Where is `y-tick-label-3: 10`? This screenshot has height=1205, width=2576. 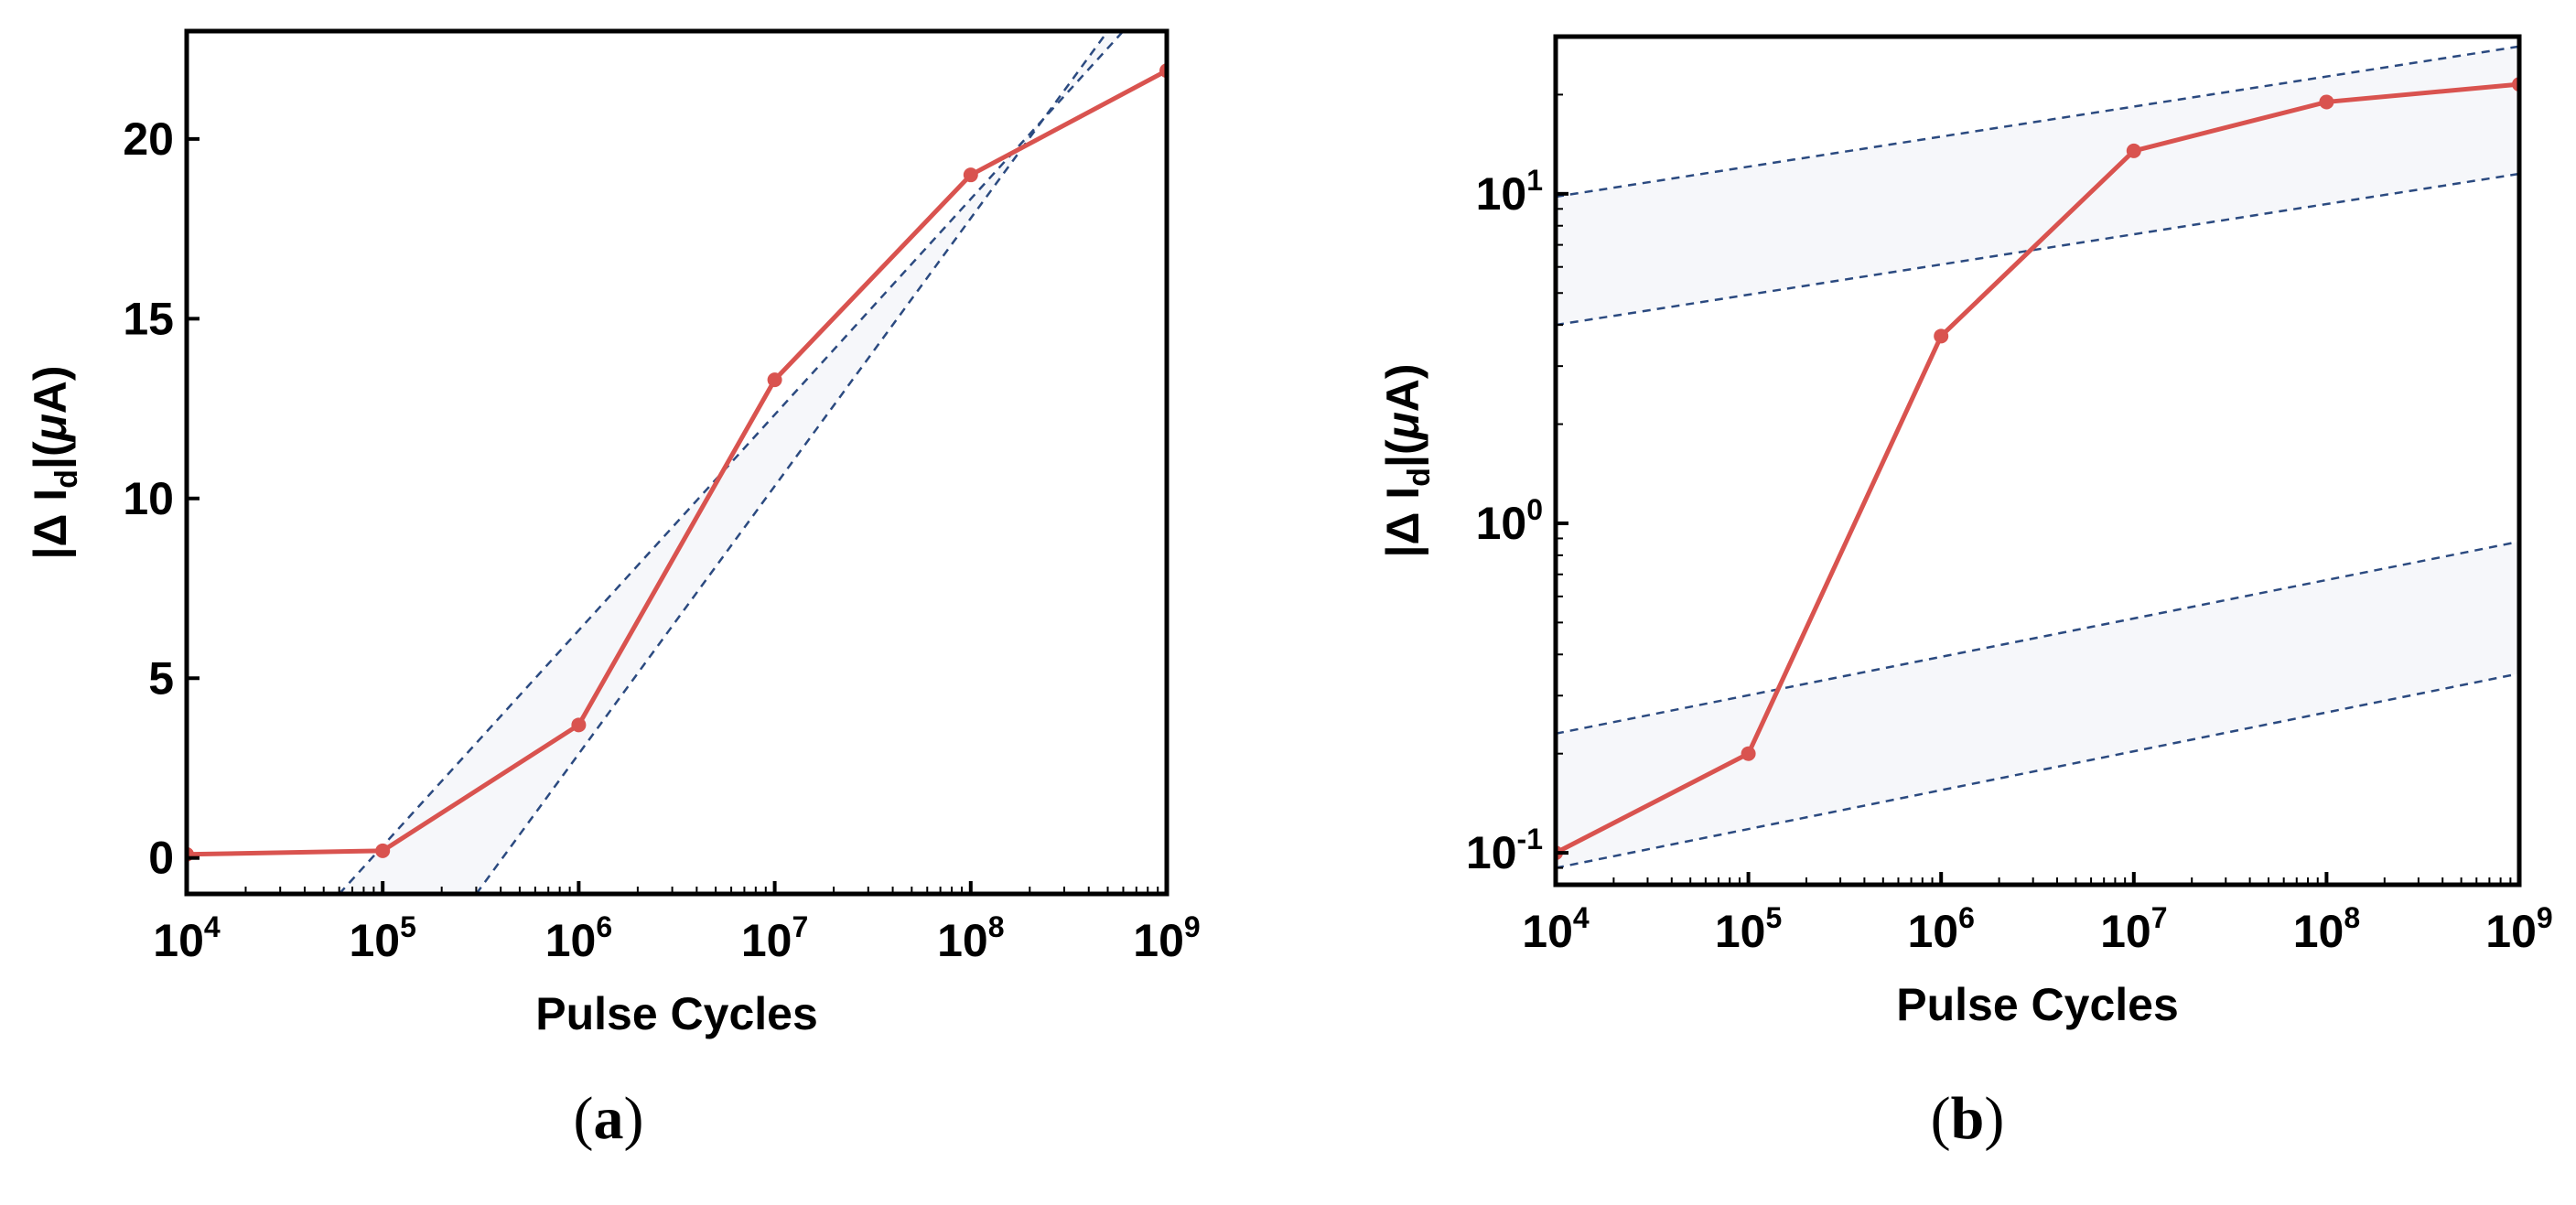 y-tick-label-3: 10 is located at coordinates (148, 498).